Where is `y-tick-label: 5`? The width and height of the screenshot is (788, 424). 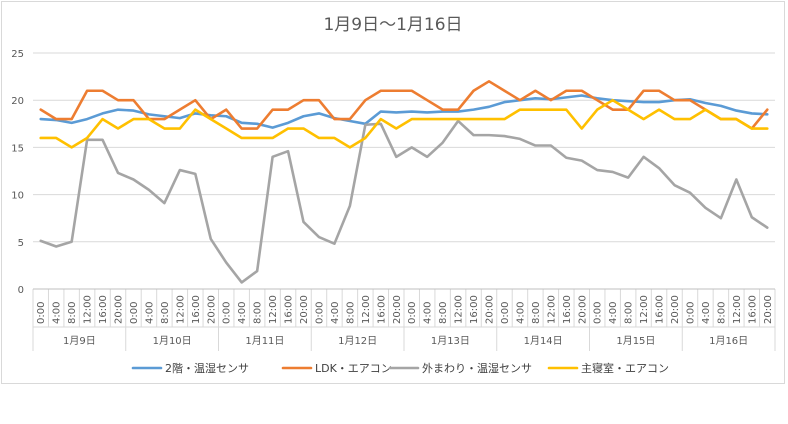
y-tick-label: 5 is located at coordinates (21, 243).